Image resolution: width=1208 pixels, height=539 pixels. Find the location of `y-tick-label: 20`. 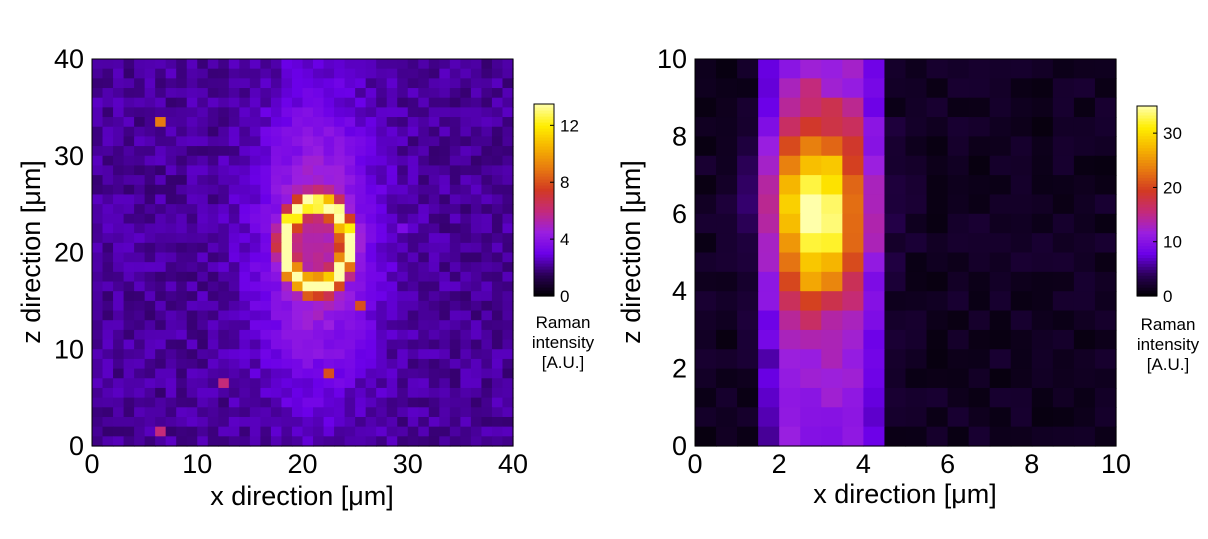

y-tick-label: 20 is located at coordinates (69, 253).